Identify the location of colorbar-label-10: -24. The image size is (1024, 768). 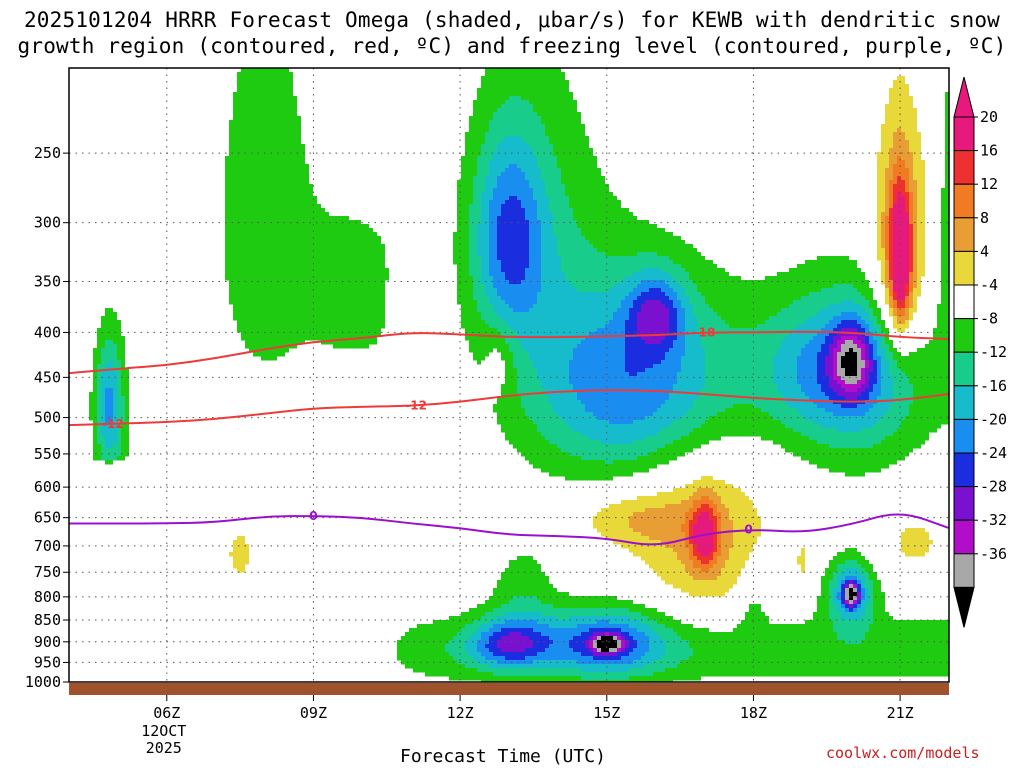
(993, 453).